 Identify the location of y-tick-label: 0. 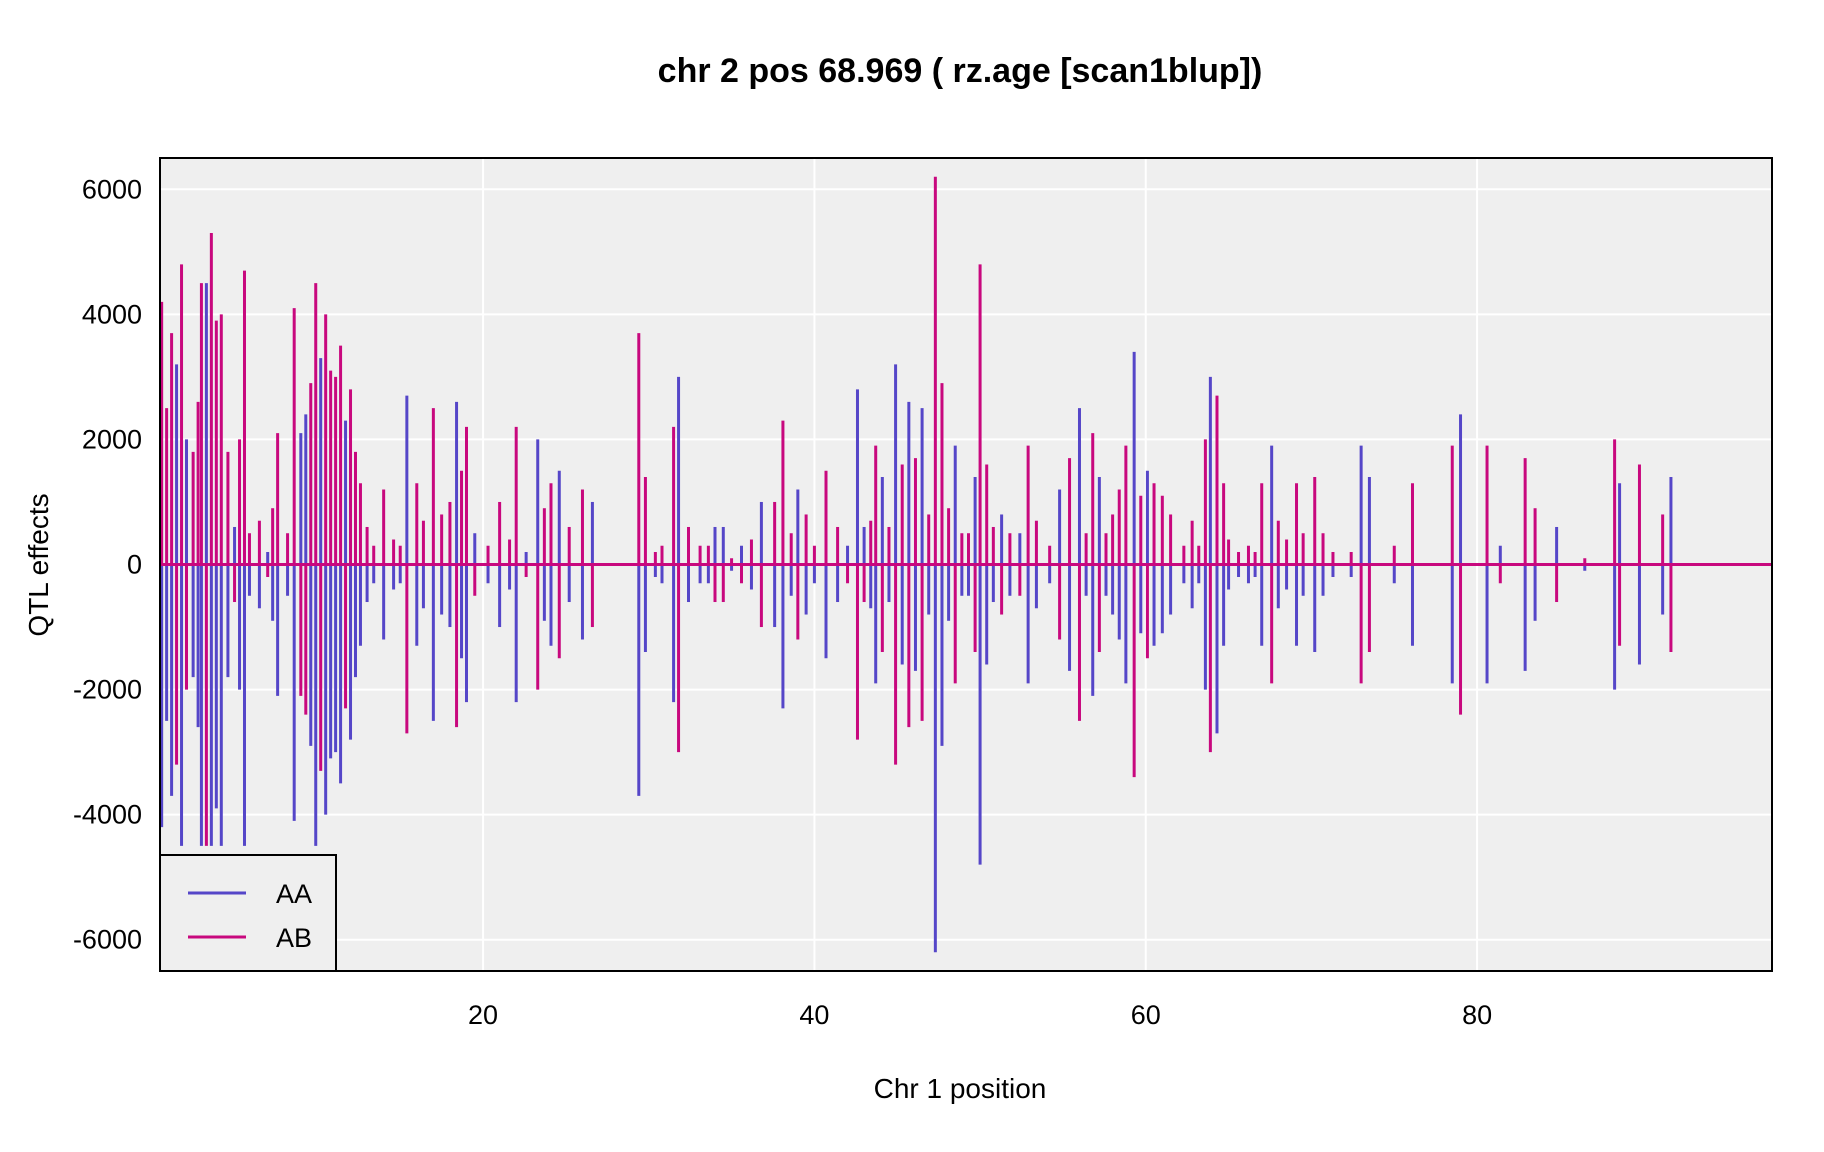
(134, 565).